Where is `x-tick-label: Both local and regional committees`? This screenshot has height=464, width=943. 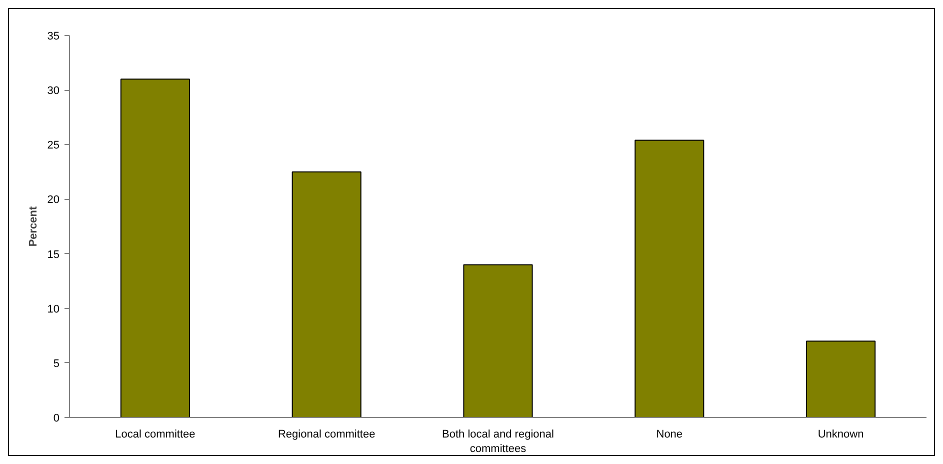
x-tick-label: Both local and regional committees is located at coordinates (498, 441).